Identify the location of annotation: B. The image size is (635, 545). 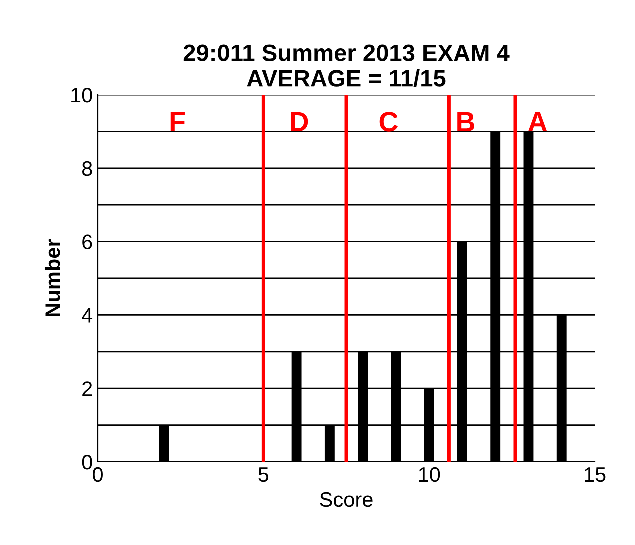
(466, 122).